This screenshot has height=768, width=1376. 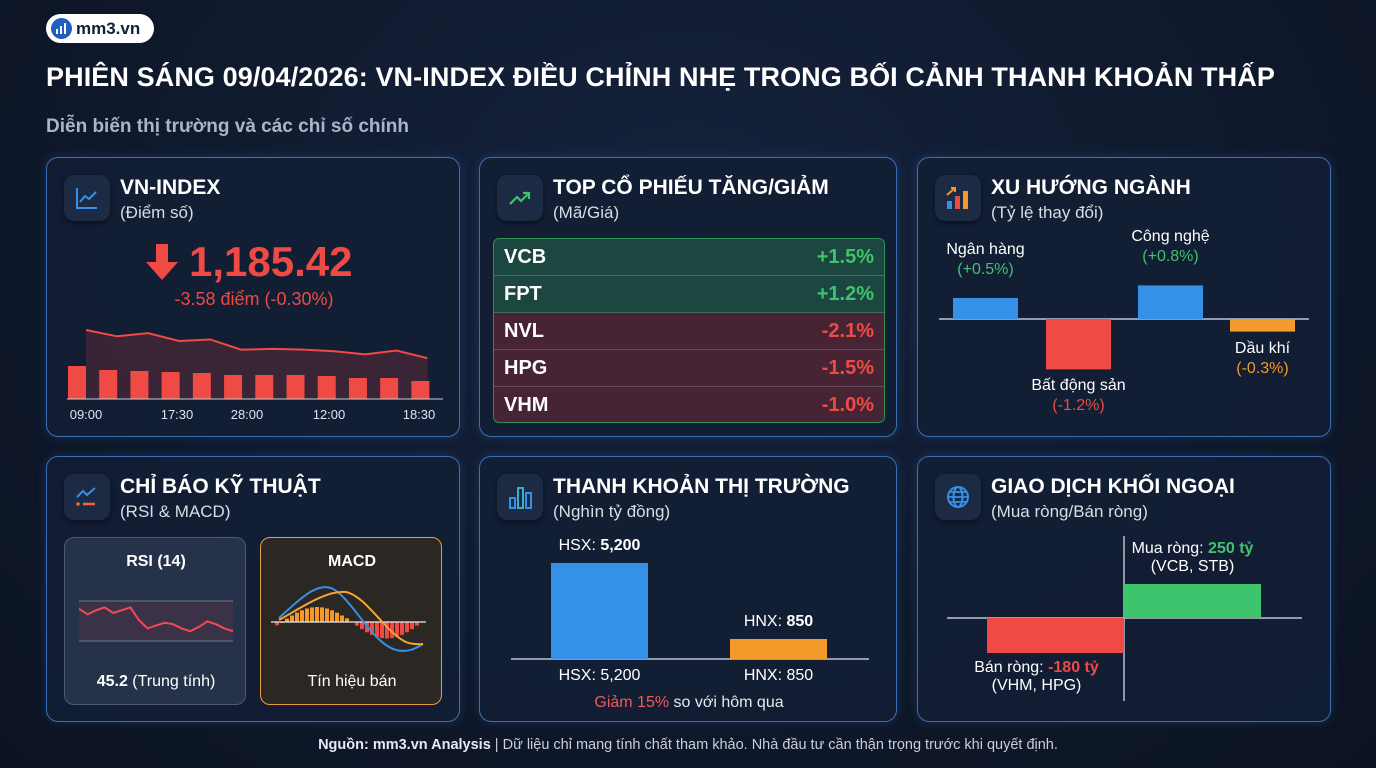 What do you see at coordinates (1036, 685) in the screenshot?
I see `sell-stocks: (VHM, HPG)` at bounding box center [1036, 685].